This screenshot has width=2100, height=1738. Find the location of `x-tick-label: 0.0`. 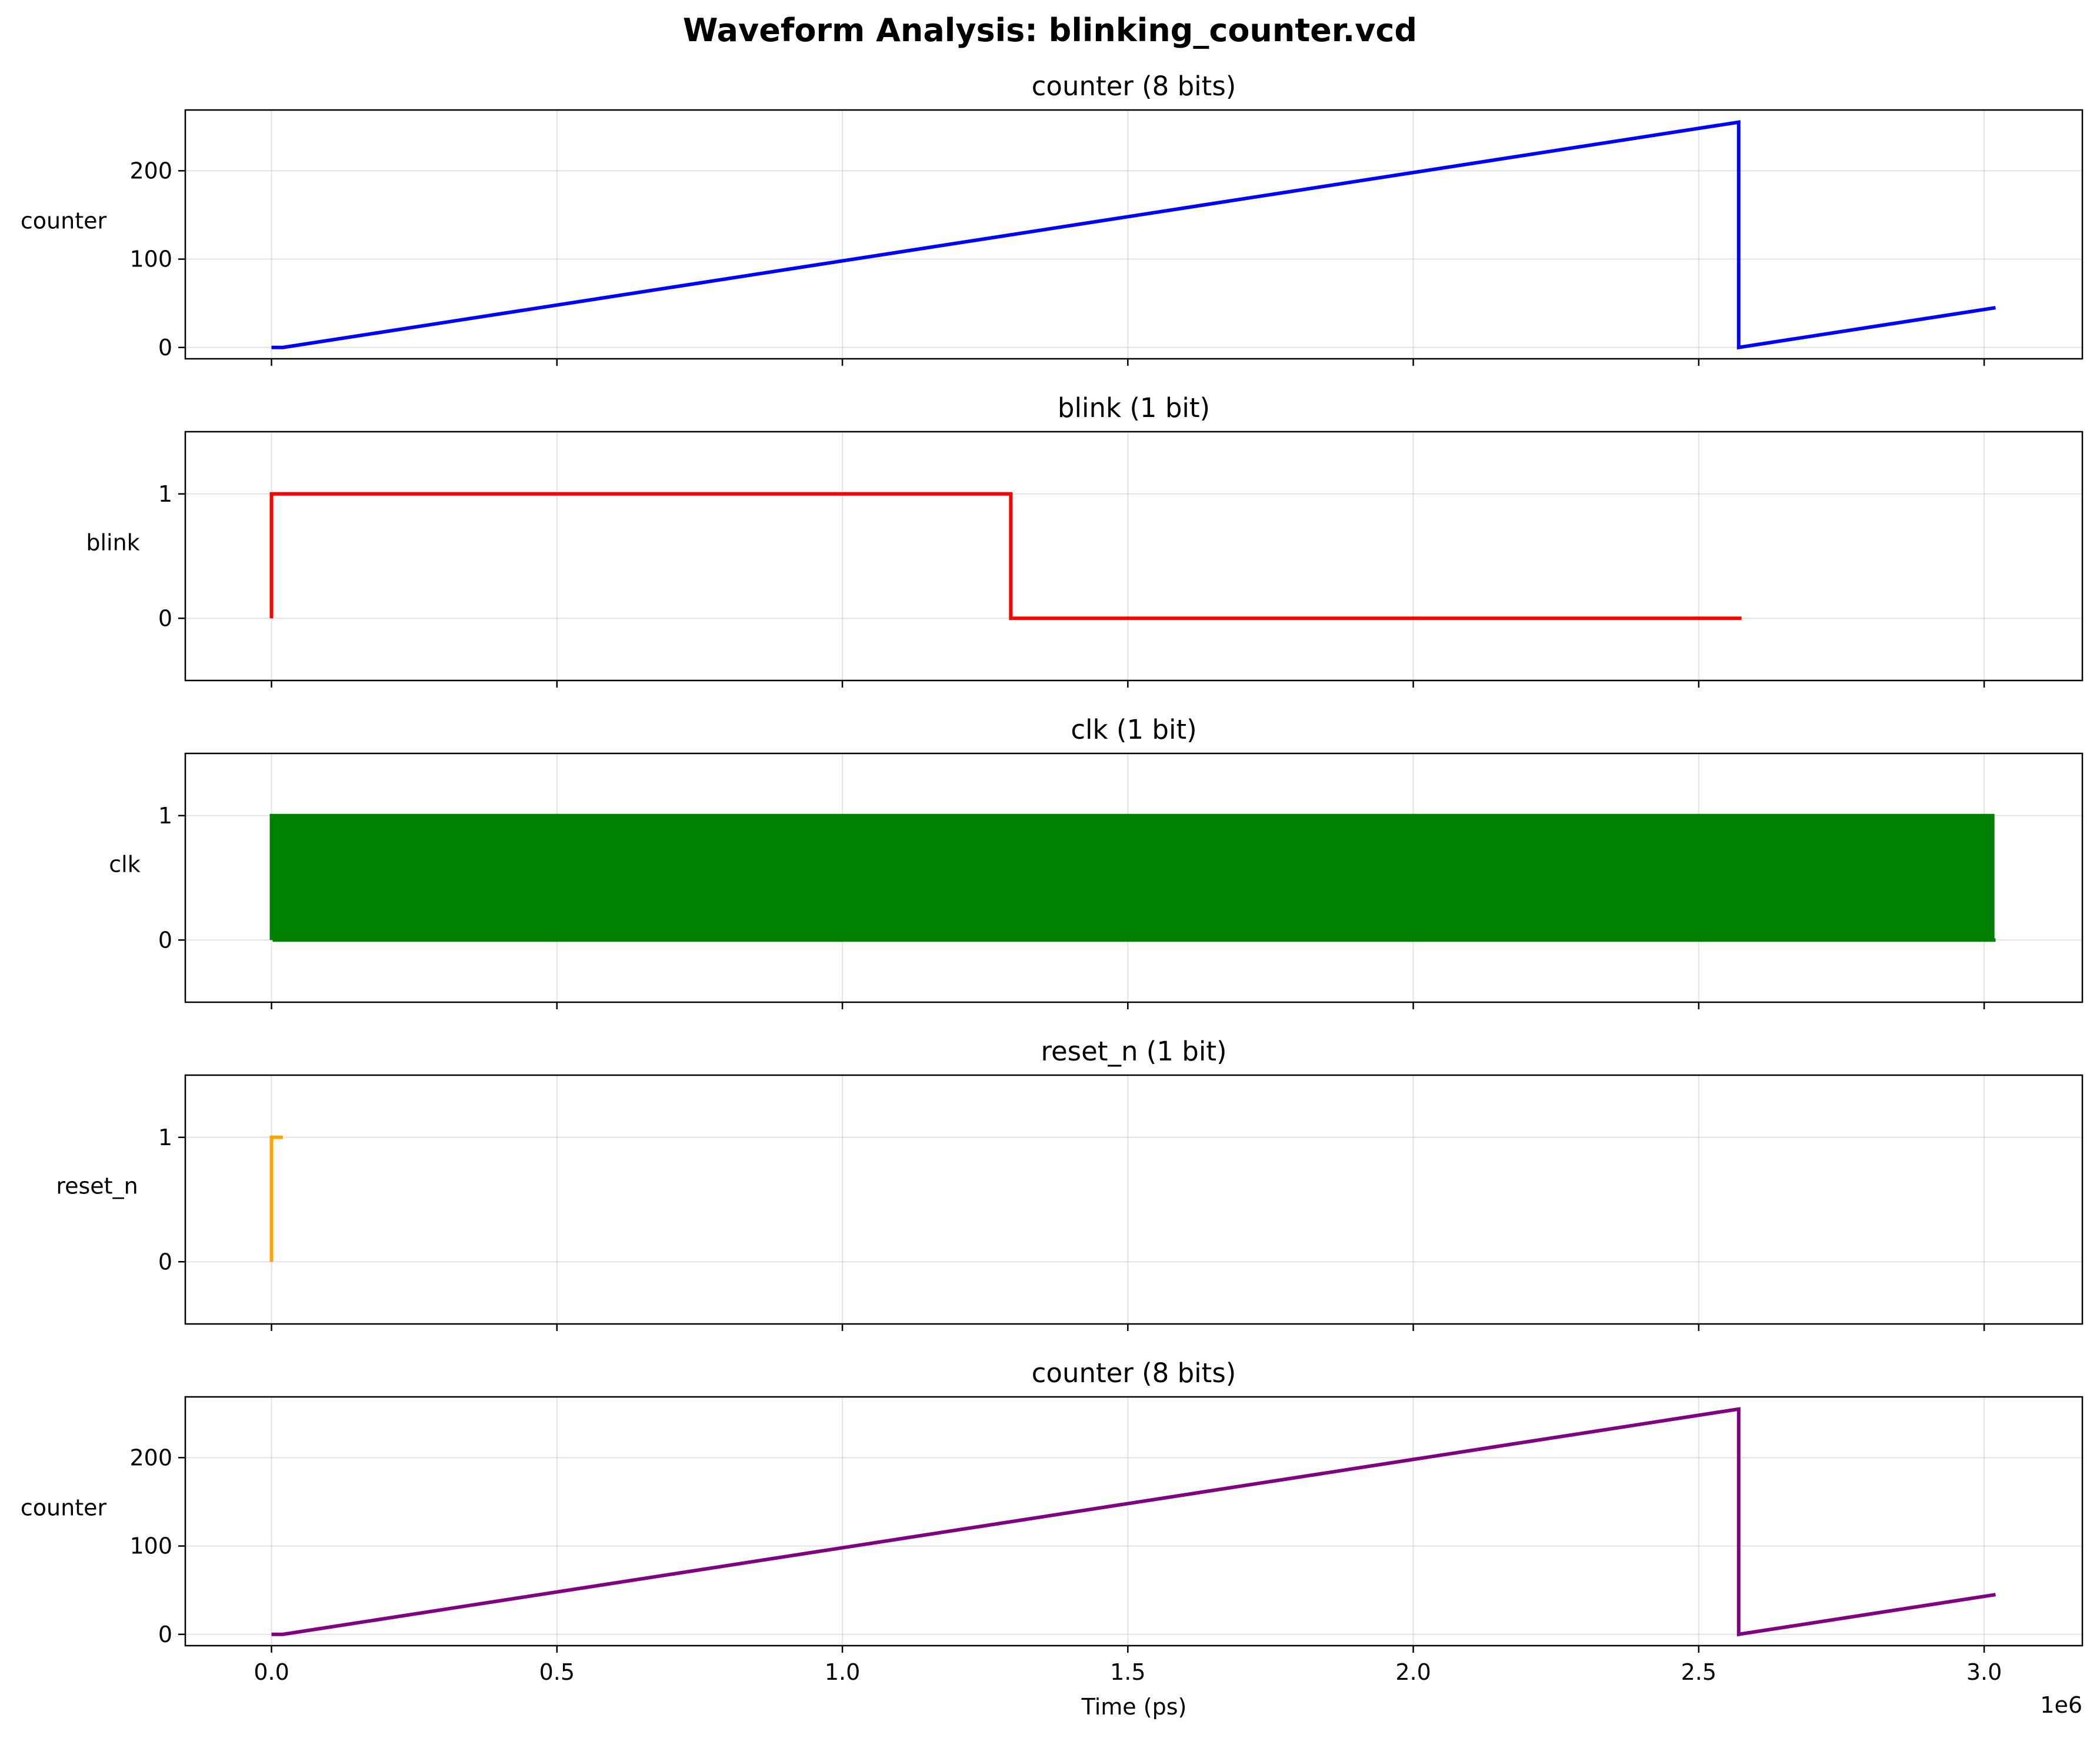

x-tick-label: 0.0 is located at coordinates (271, 1672).